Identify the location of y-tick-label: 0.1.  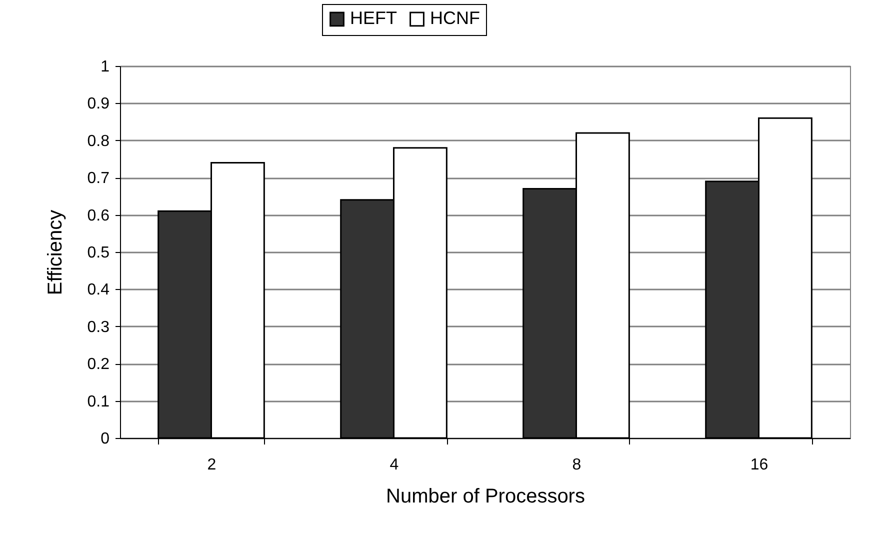
(98, 401).